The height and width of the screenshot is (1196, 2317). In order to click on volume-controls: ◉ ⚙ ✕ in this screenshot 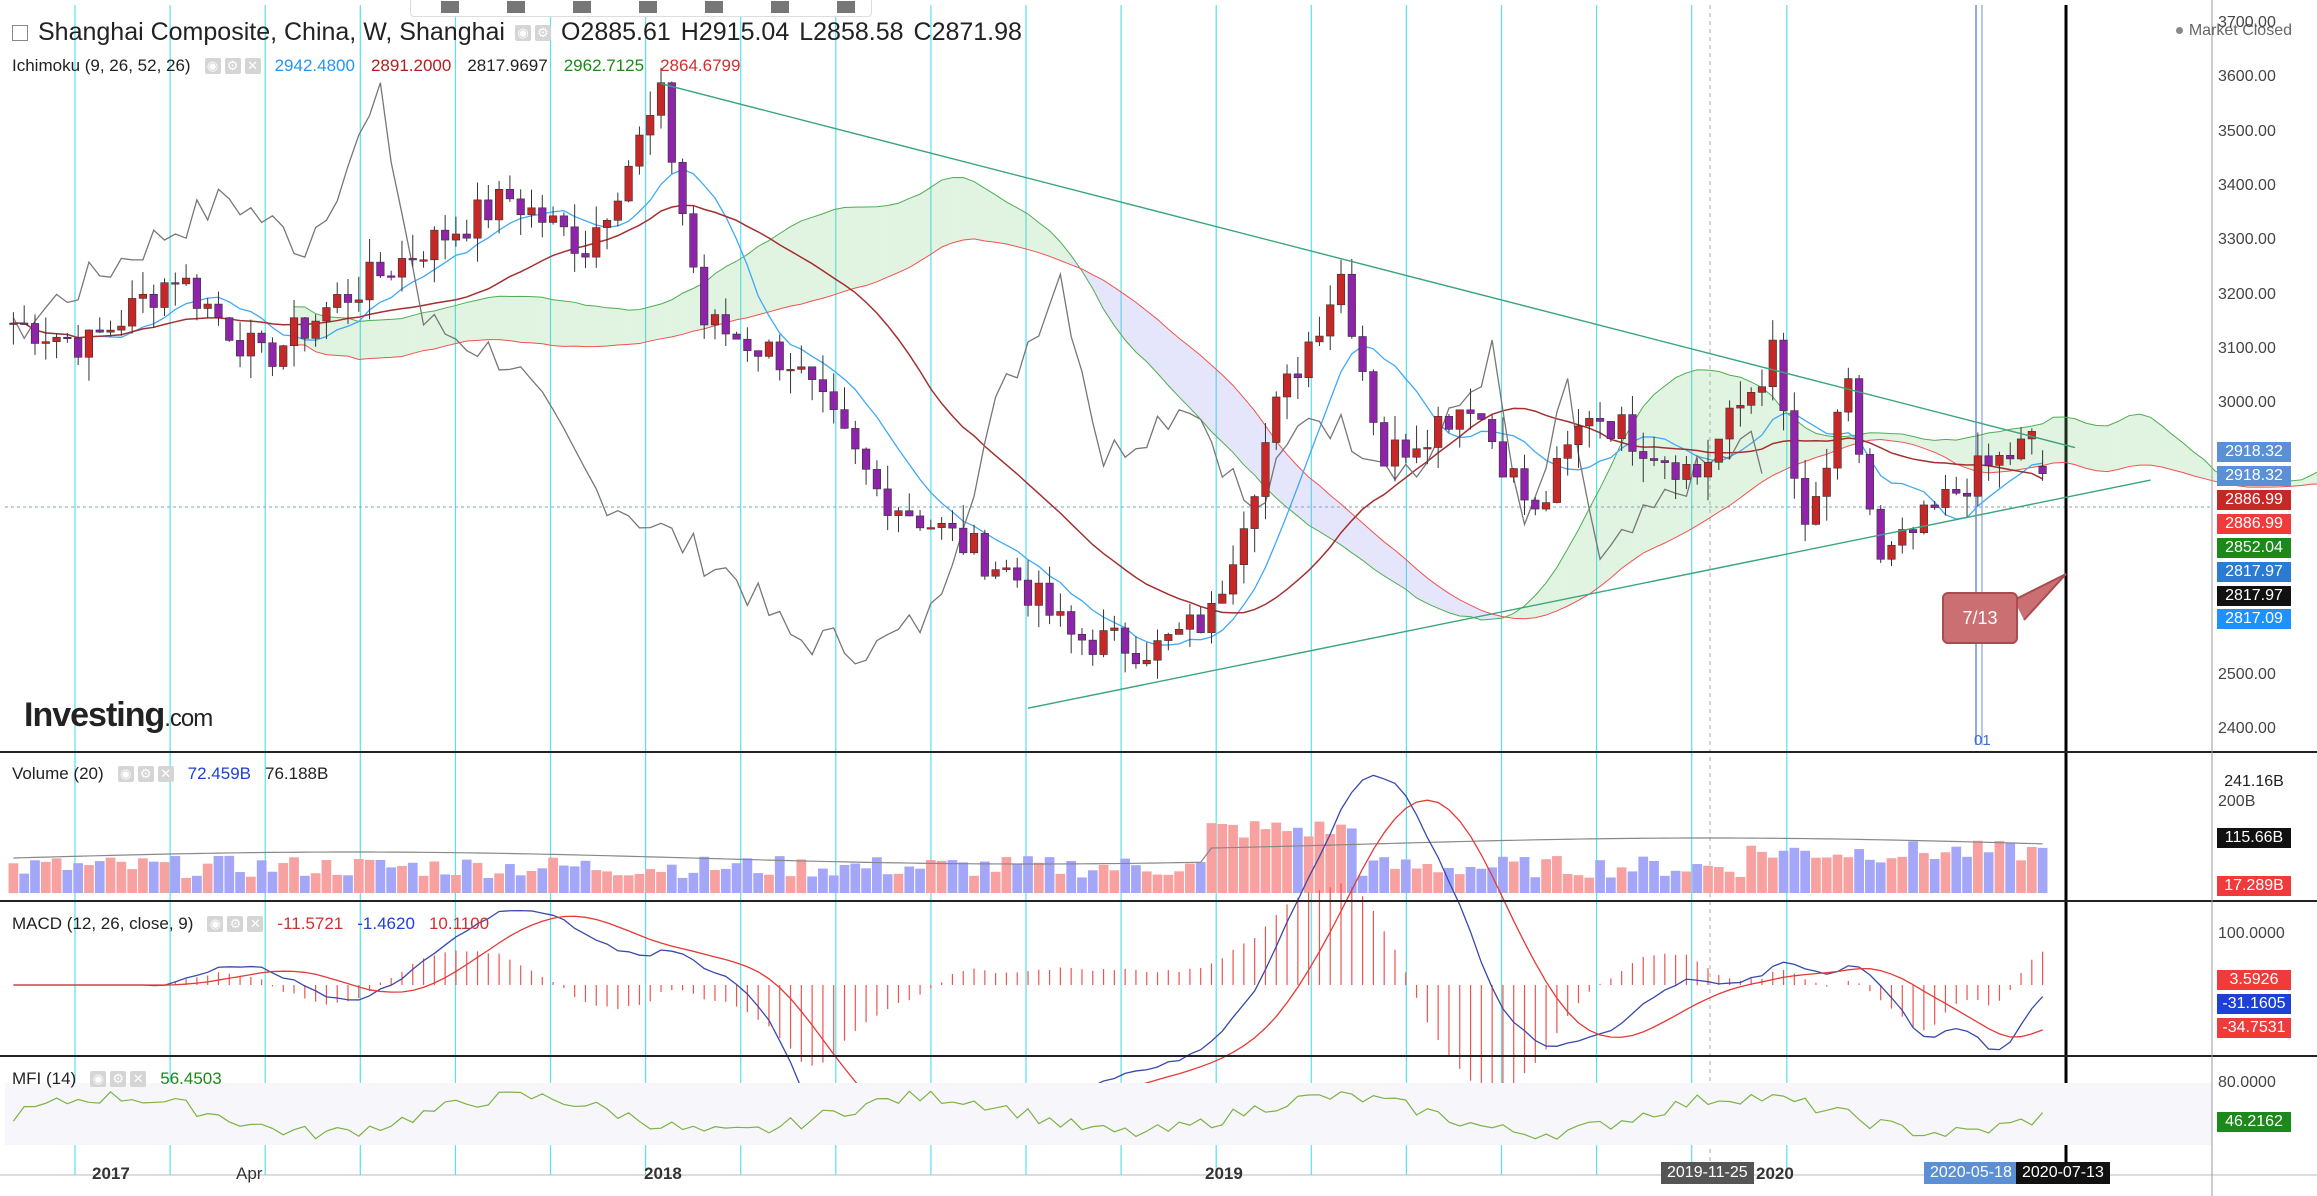, I will do `click(145, 774)`.